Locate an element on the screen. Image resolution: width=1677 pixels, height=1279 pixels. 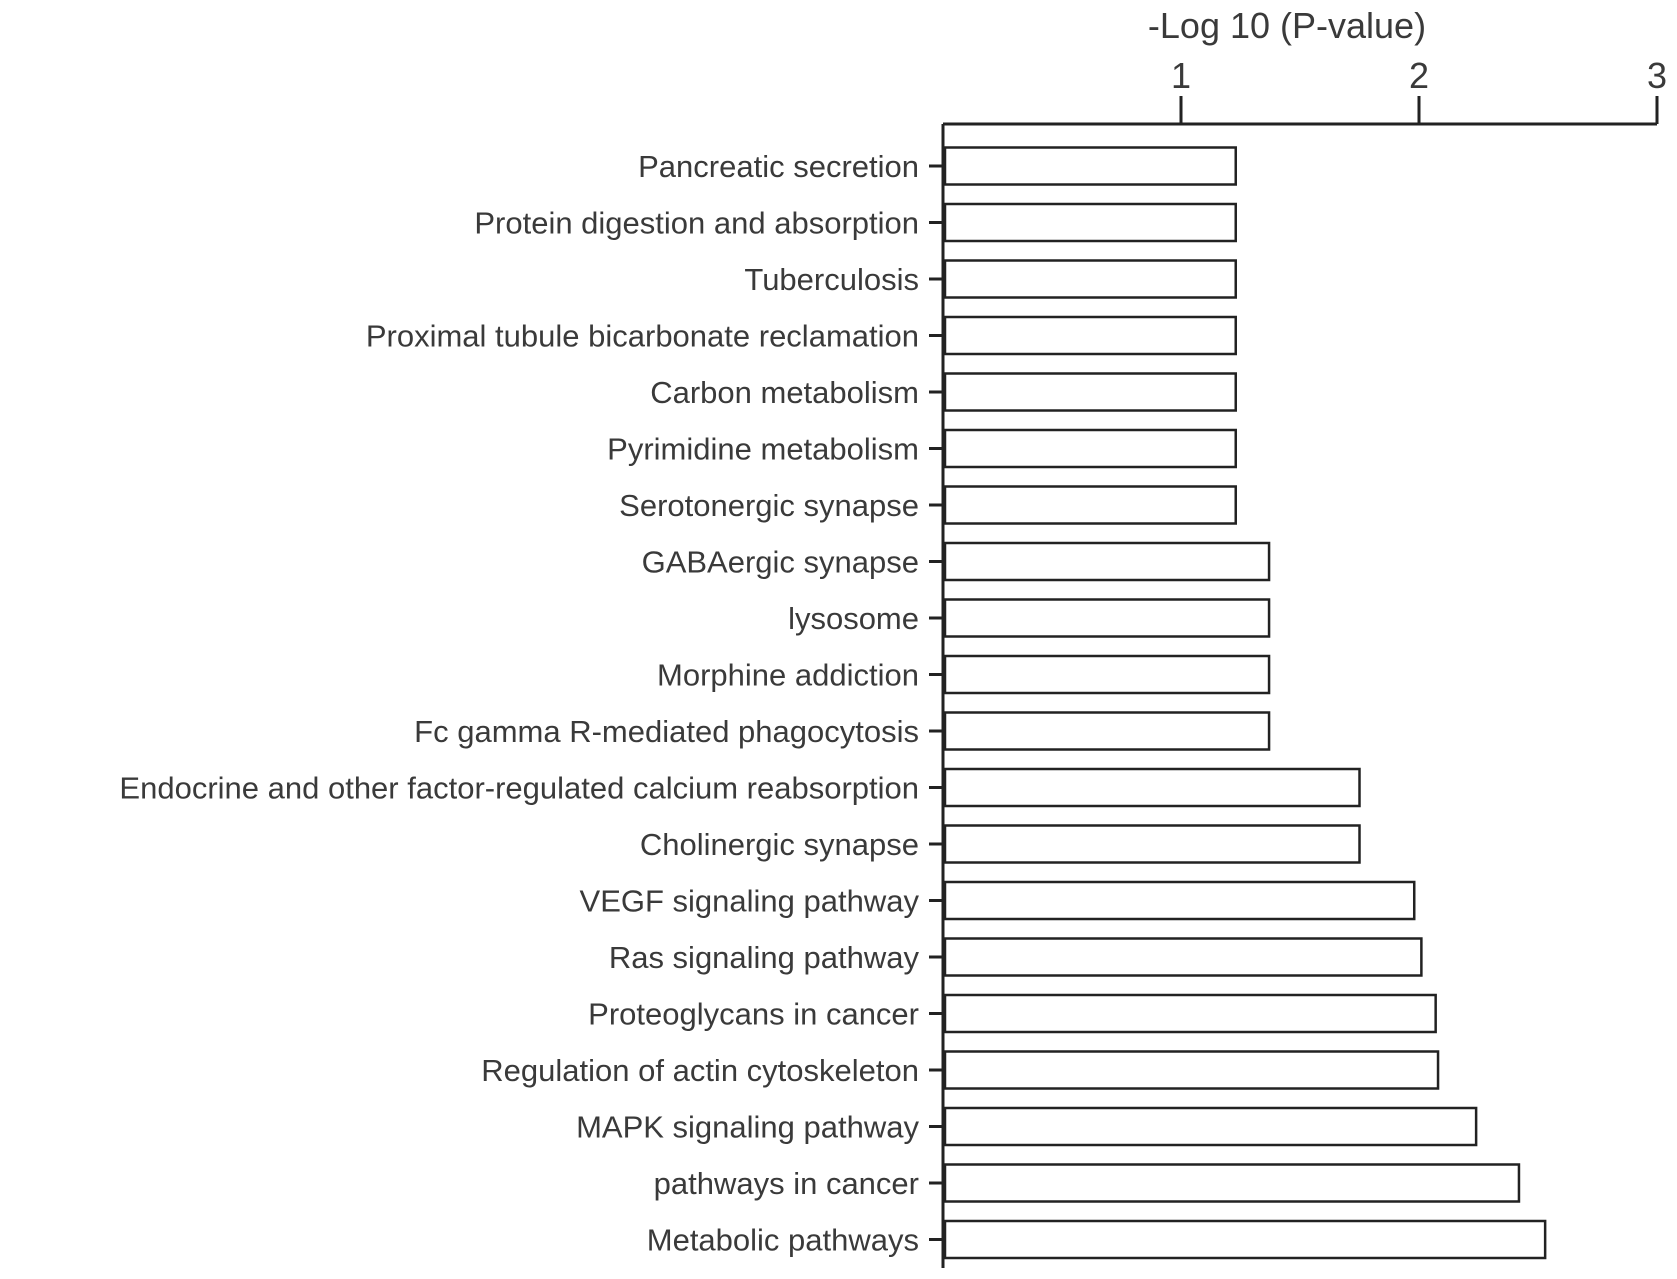
x-tick-label: 1 is located at coordinates (1181, 75).